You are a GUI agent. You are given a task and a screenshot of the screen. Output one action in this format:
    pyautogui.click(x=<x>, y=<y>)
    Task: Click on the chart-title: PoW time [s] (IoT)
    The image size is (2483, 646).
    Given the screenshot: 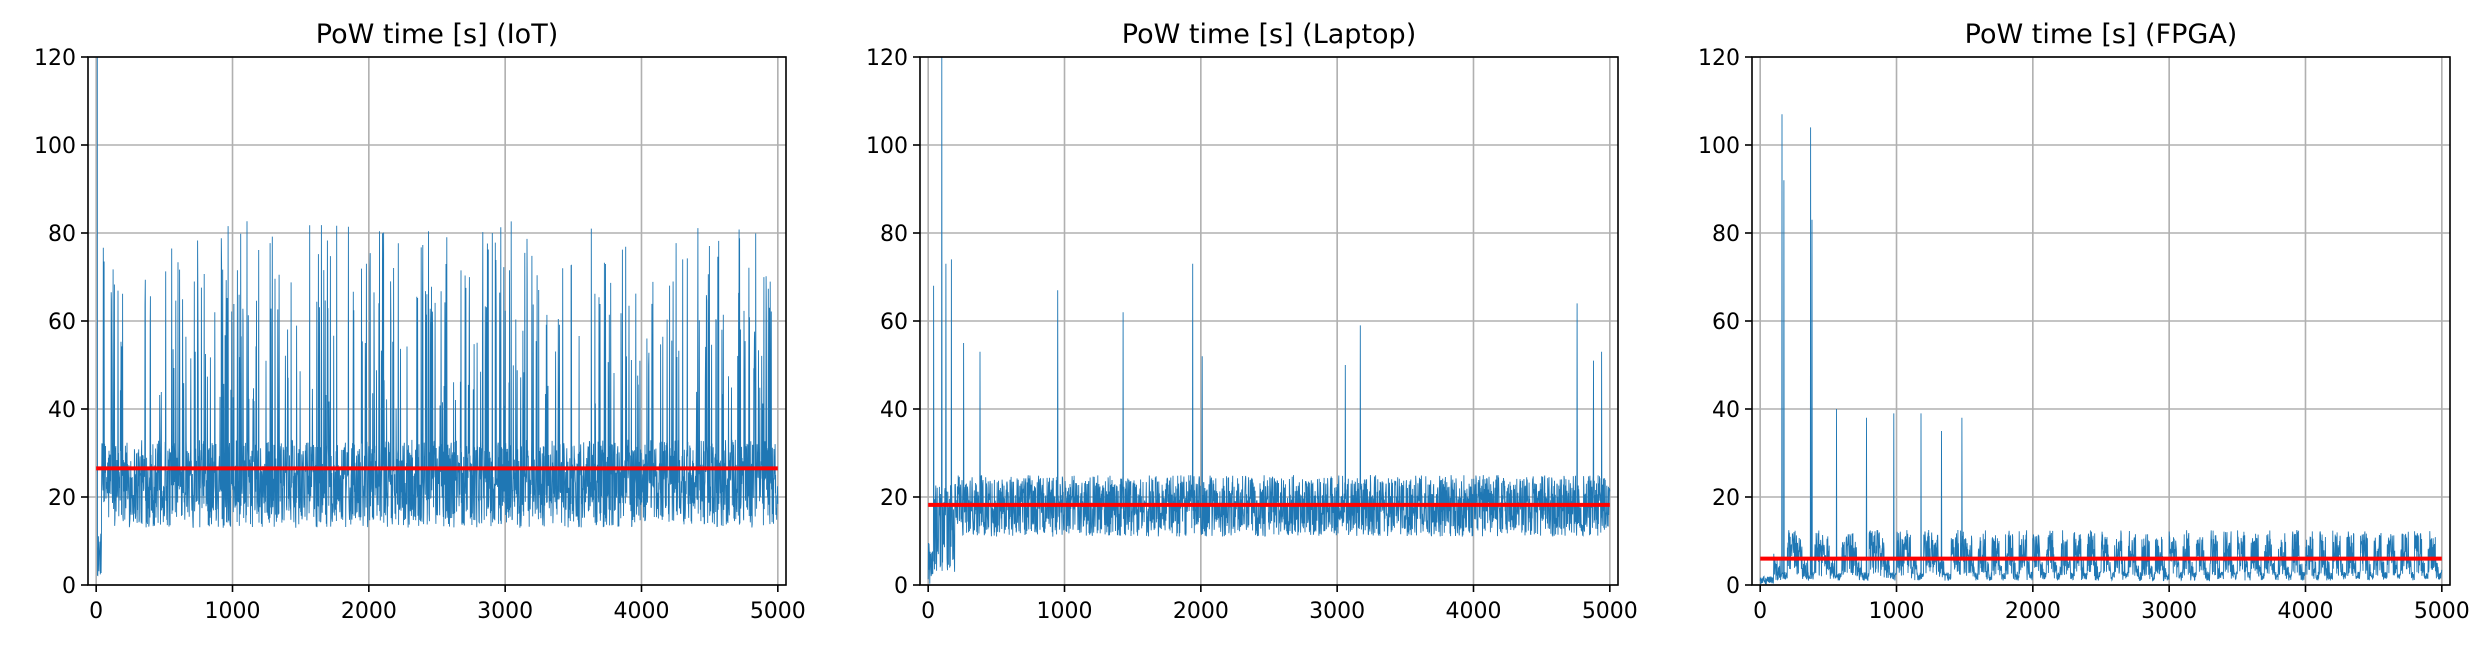 What is the action you would take?
    pyautogui.click(x=437, y=34)
    